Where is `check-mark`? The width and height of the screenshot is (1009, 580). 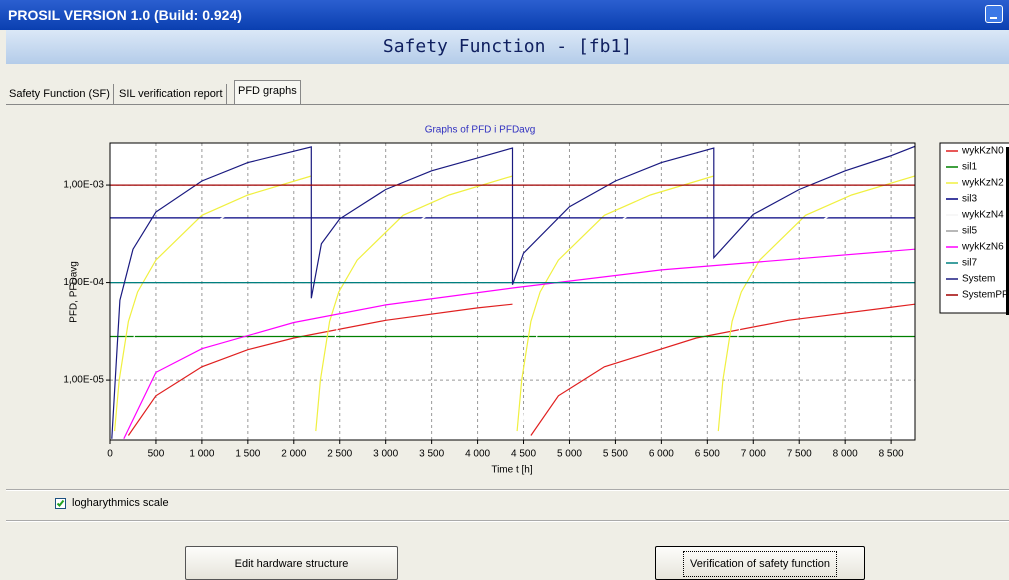
check-mark is located at coordinates (60, 503).